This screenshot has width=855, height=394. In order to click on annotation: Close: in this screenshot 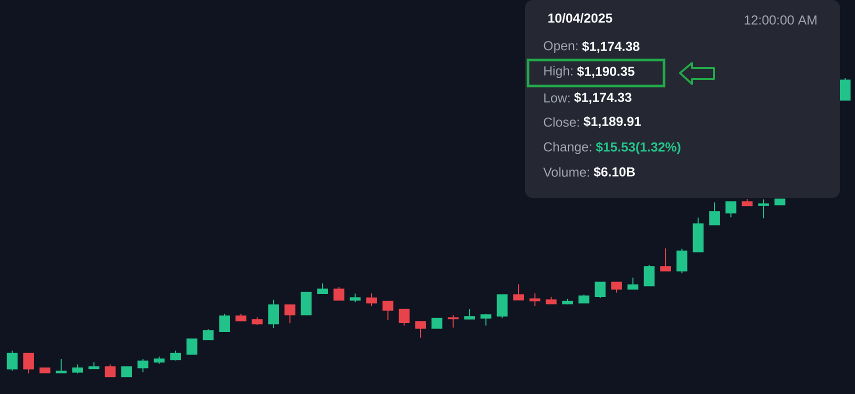, I will do `click(561, 122)`.